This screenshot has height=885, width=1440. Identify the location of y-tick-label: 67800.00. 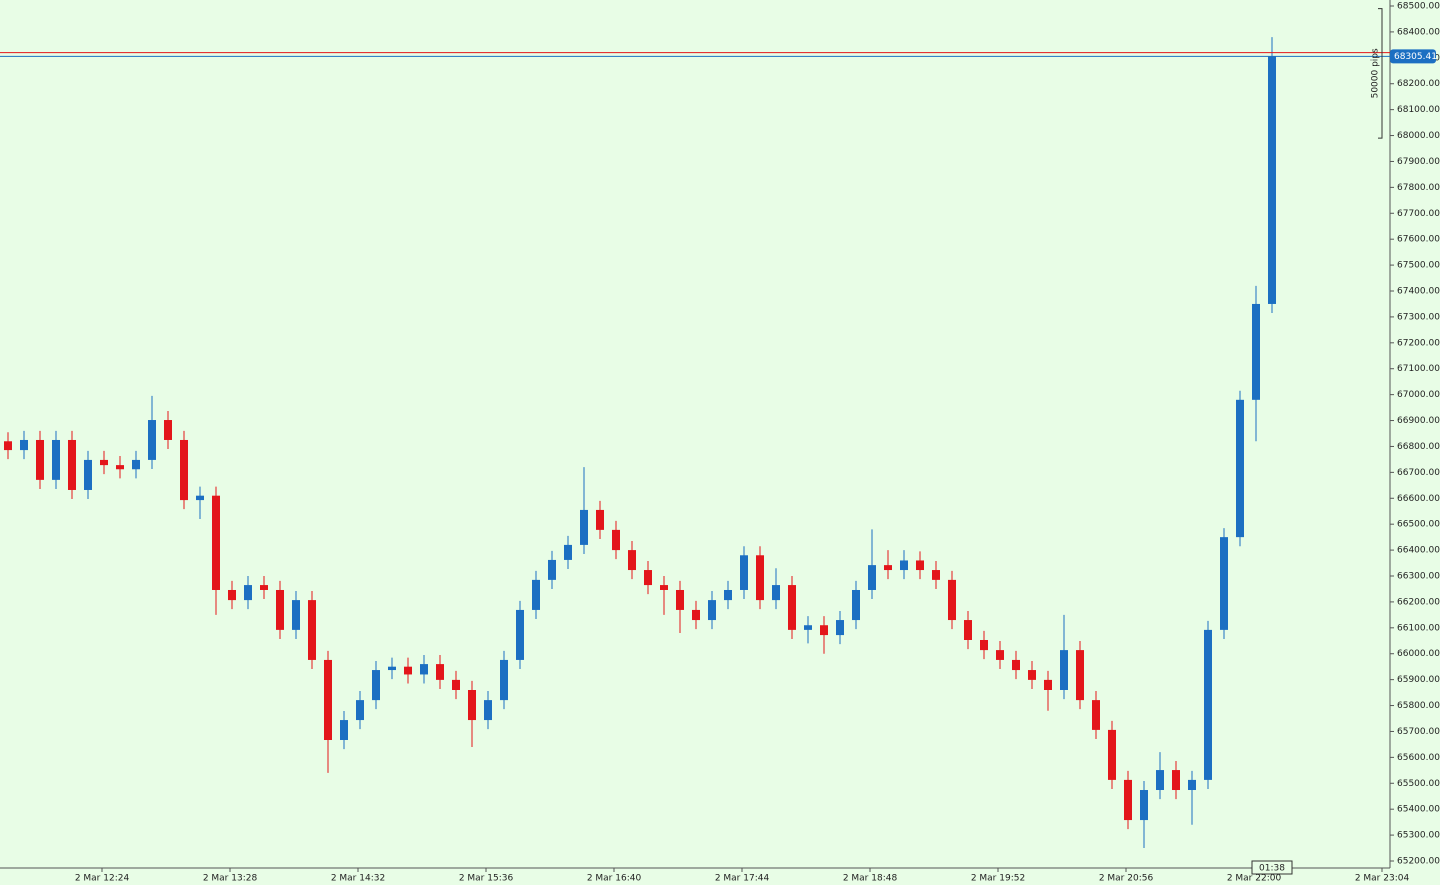
(1418, 188).